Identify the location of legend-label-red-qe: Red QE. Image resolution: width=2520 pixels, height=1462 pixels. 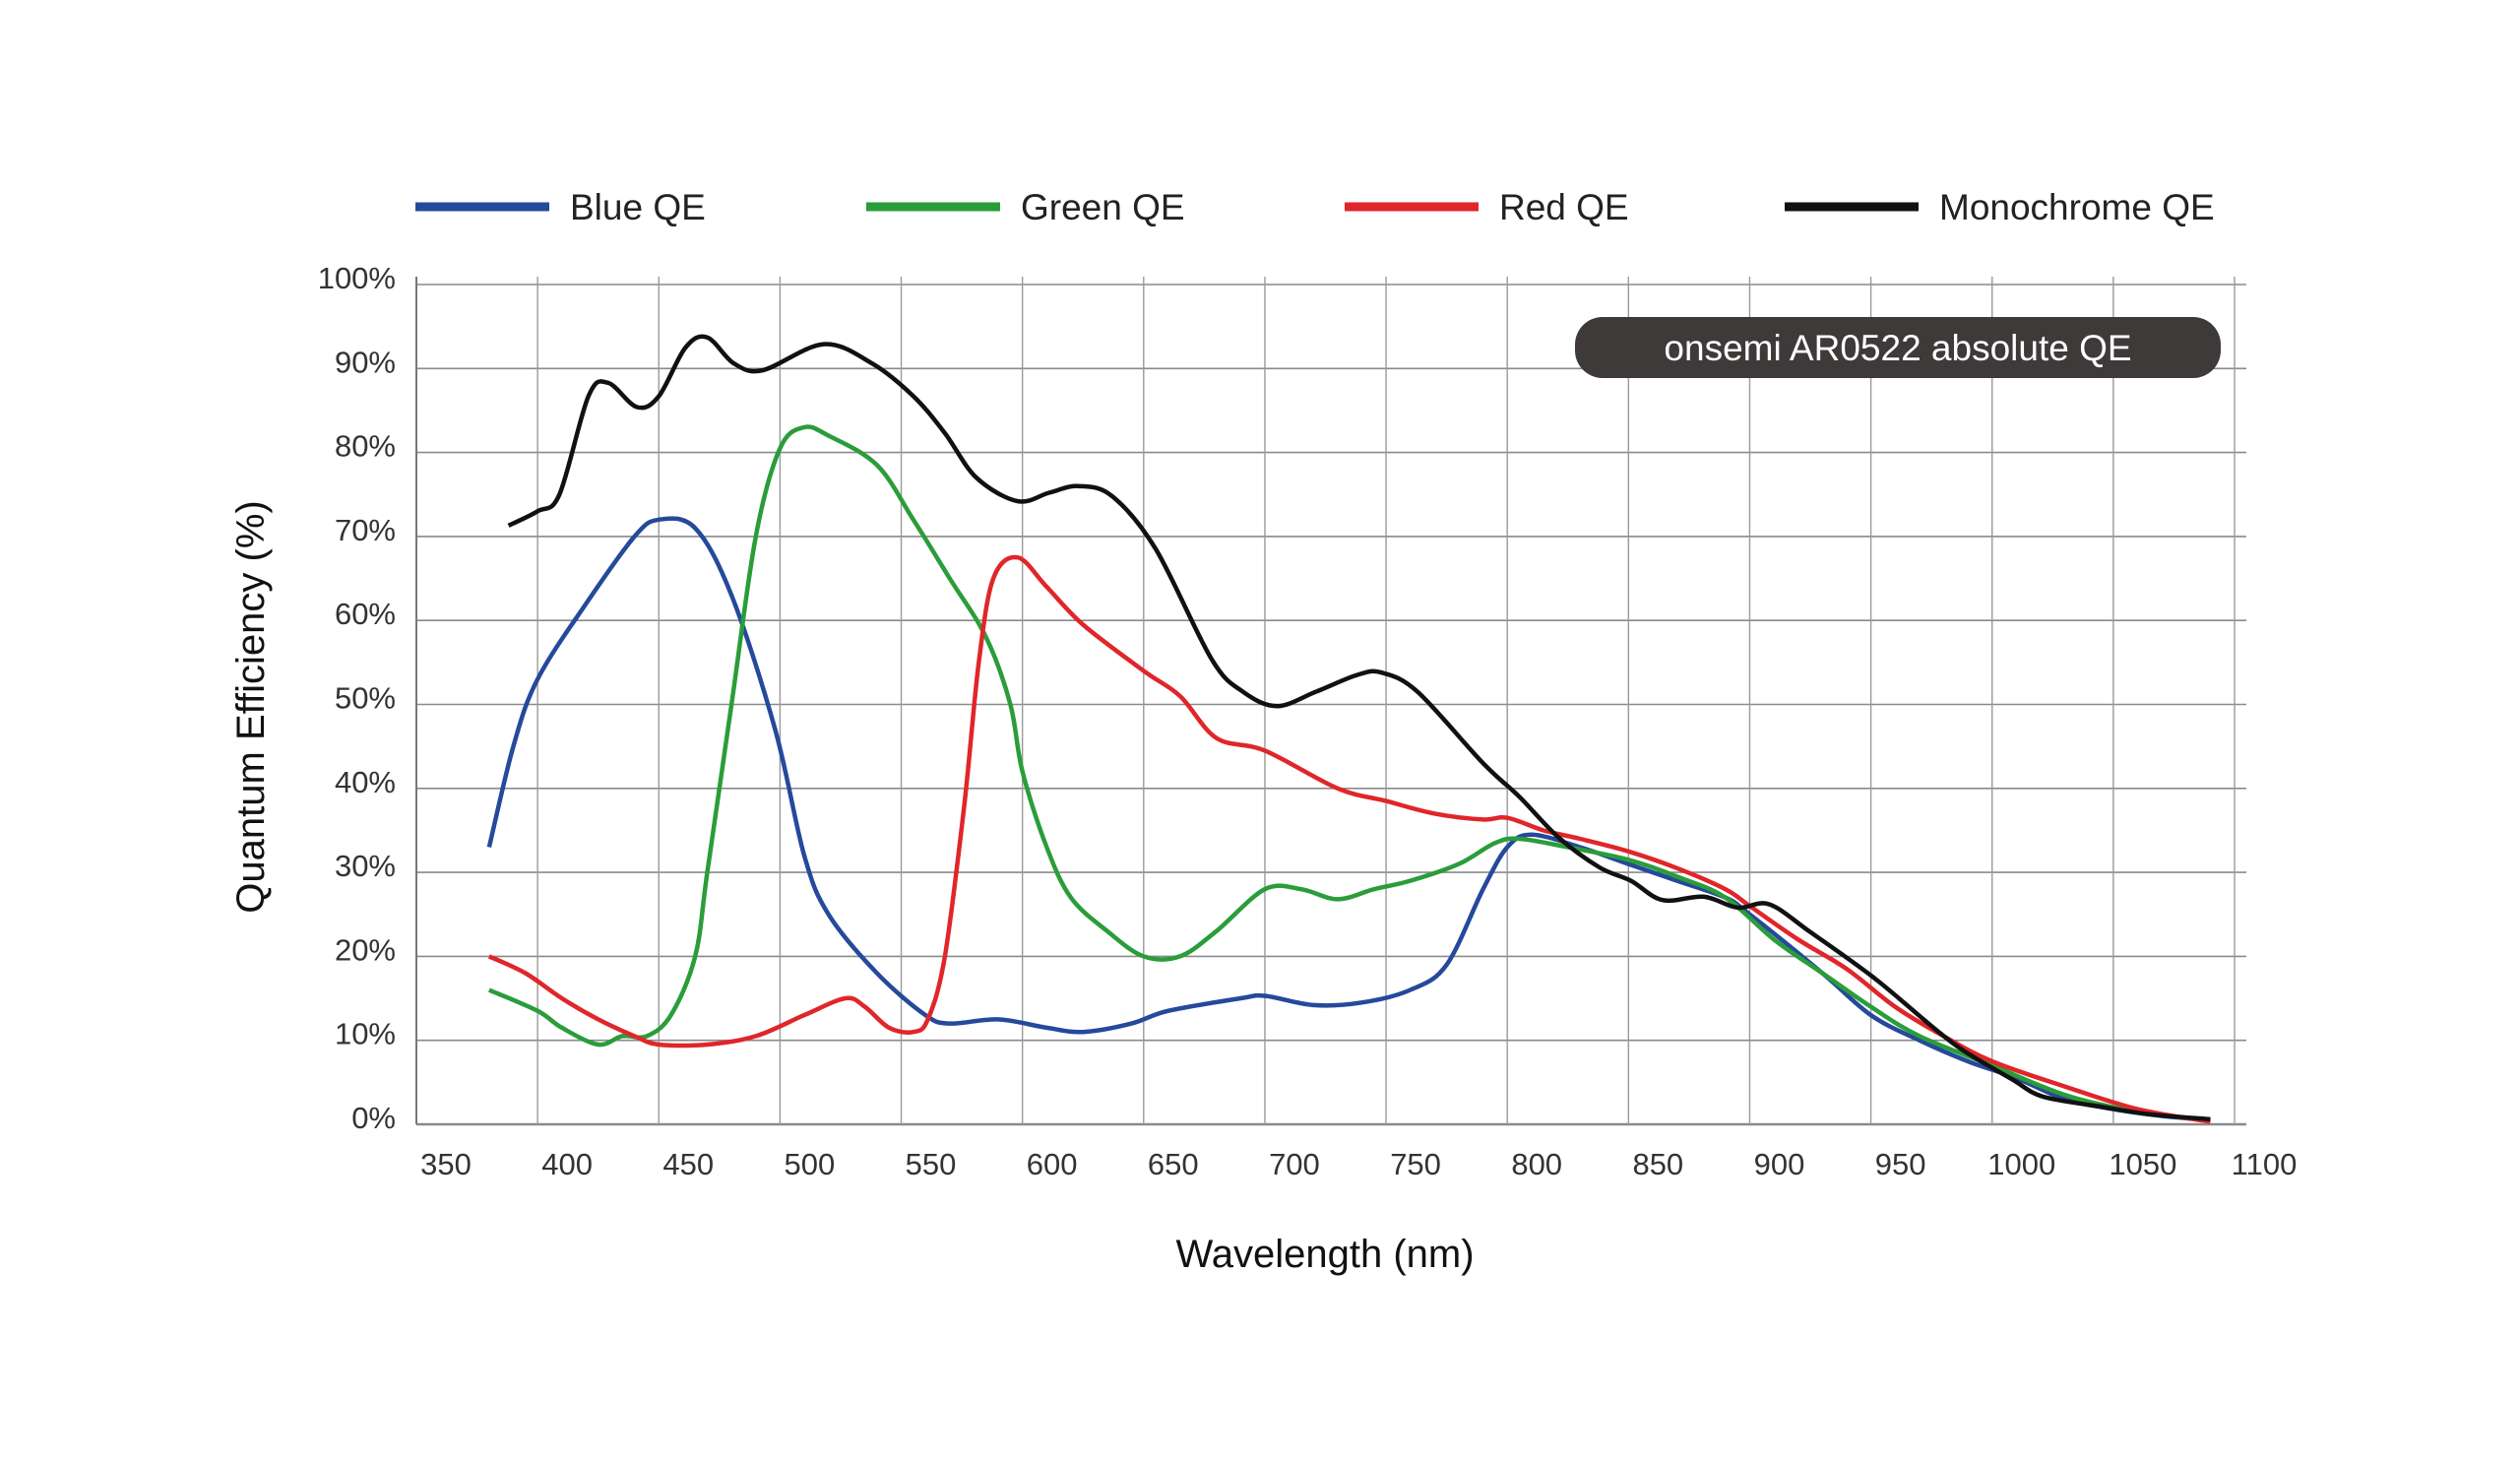
(1564, 207).